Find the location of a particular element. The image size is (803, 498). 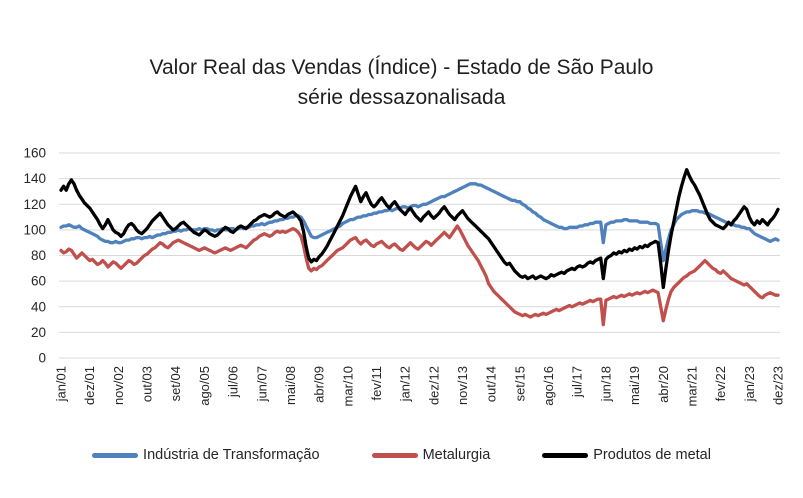

legend-item-industria: Indústria de Transformação is located at coordinates (206, 455).